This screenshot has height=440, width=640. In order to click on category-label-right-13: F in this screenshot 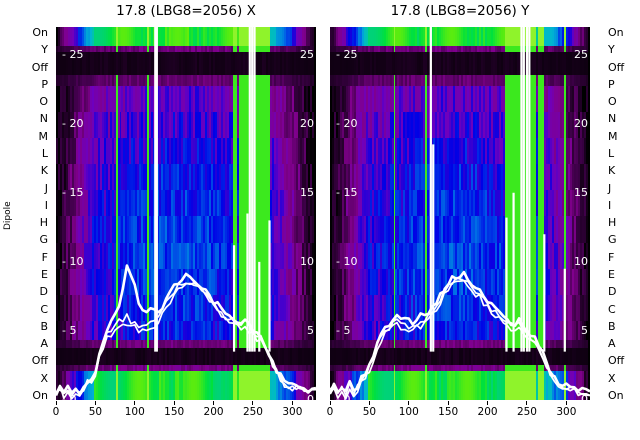, I will do `click(611, 257)`.